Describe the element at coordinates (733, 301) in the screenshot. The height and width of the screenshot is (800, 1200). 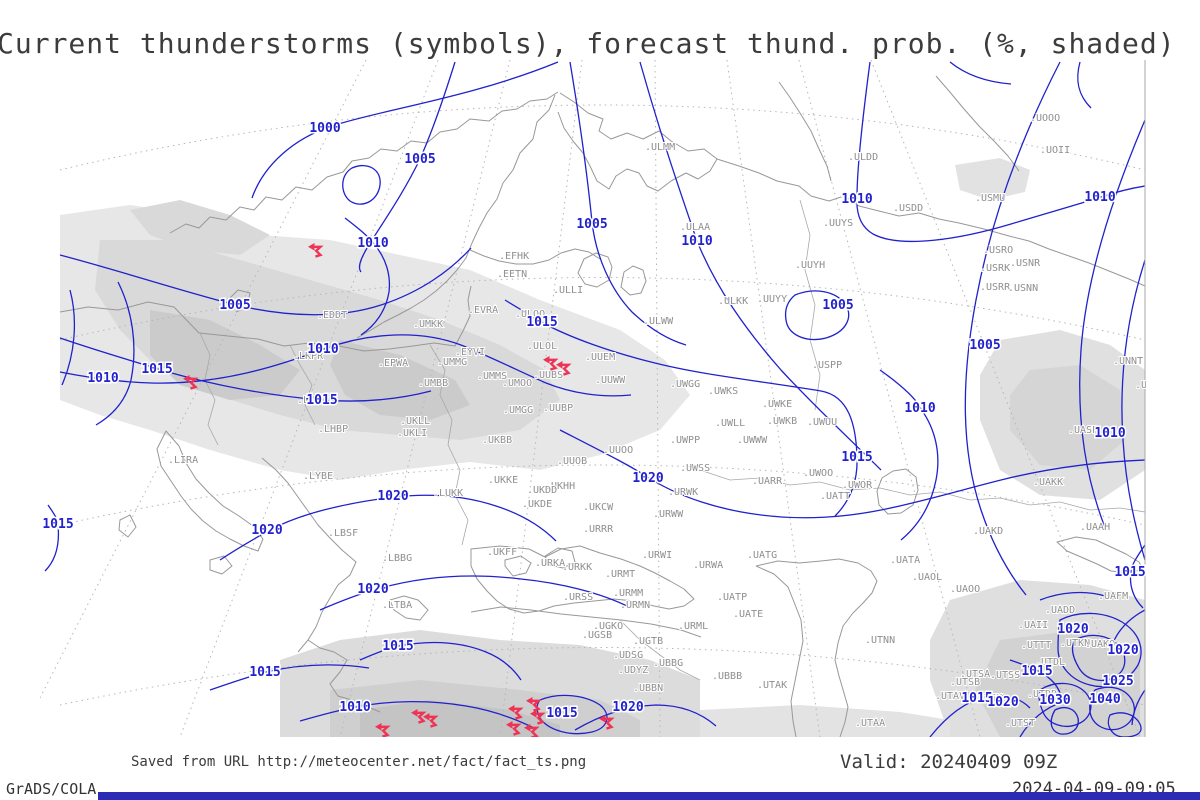
I see `station-label: .ULKK` at that location.